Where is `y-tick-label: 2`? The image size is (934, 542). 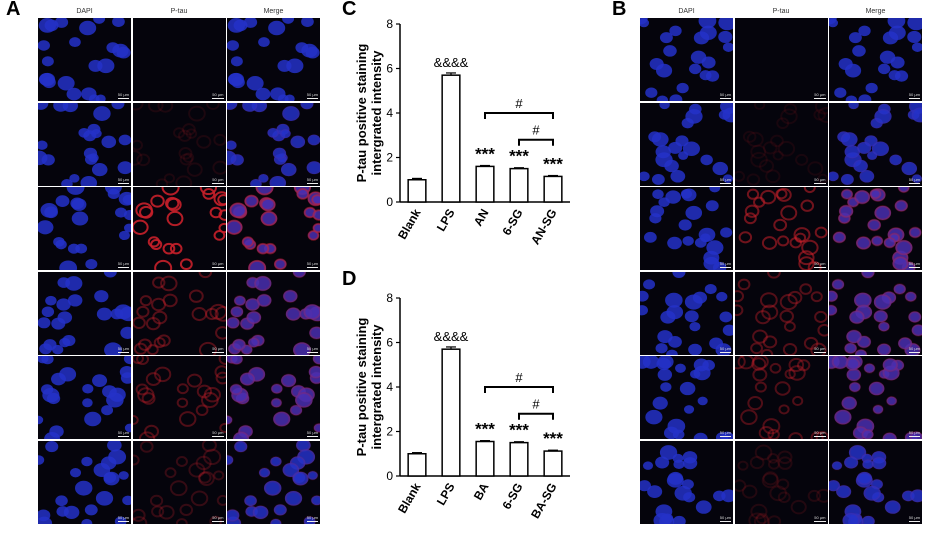
y-tick-label: 2 is located at coordinates (389, 432).